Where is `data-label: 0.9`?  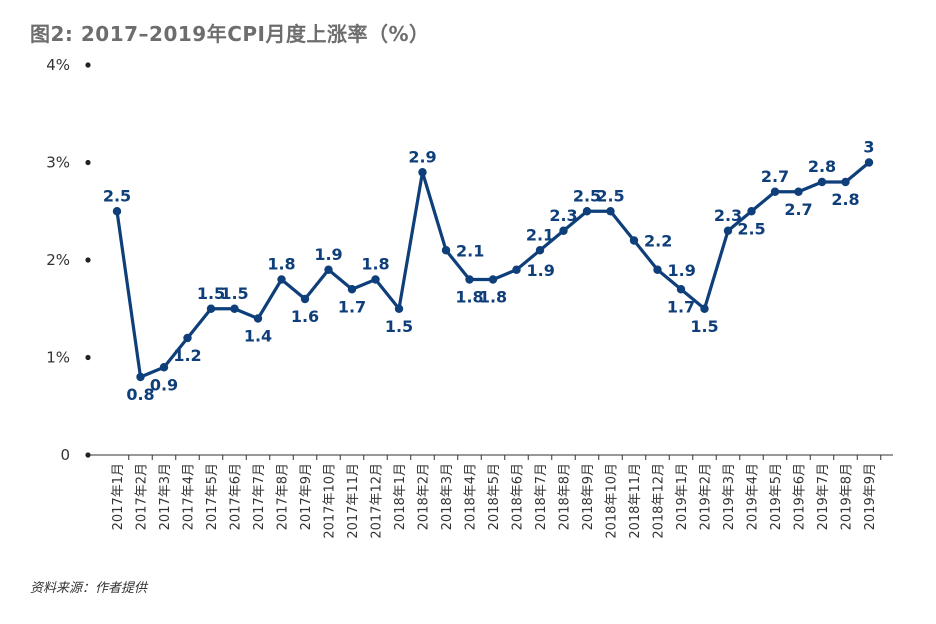
data-label: 0.9 is located at coordinates (164, 384).